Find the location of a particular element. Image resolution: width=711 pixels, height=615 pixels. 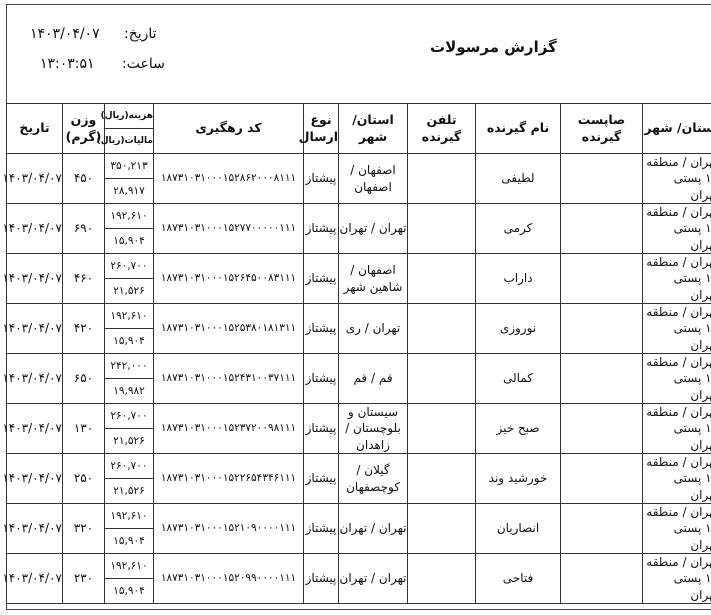

code: ۱۸۷۳۱۰۳۱۰۰۰۱۵۲۷۷۰۰۰۰۰۱۱۱ is located at coordinates (228, 228).